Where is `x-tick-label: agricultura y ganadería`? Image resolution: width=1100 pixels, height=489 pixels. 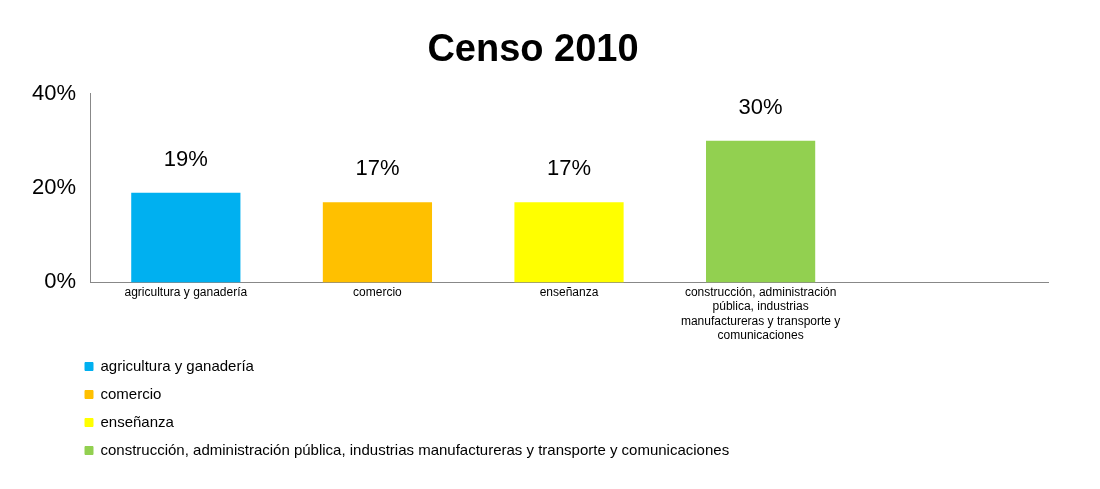 x-tick-label: agricultura y ganadería is located at coordinates (186, 291).